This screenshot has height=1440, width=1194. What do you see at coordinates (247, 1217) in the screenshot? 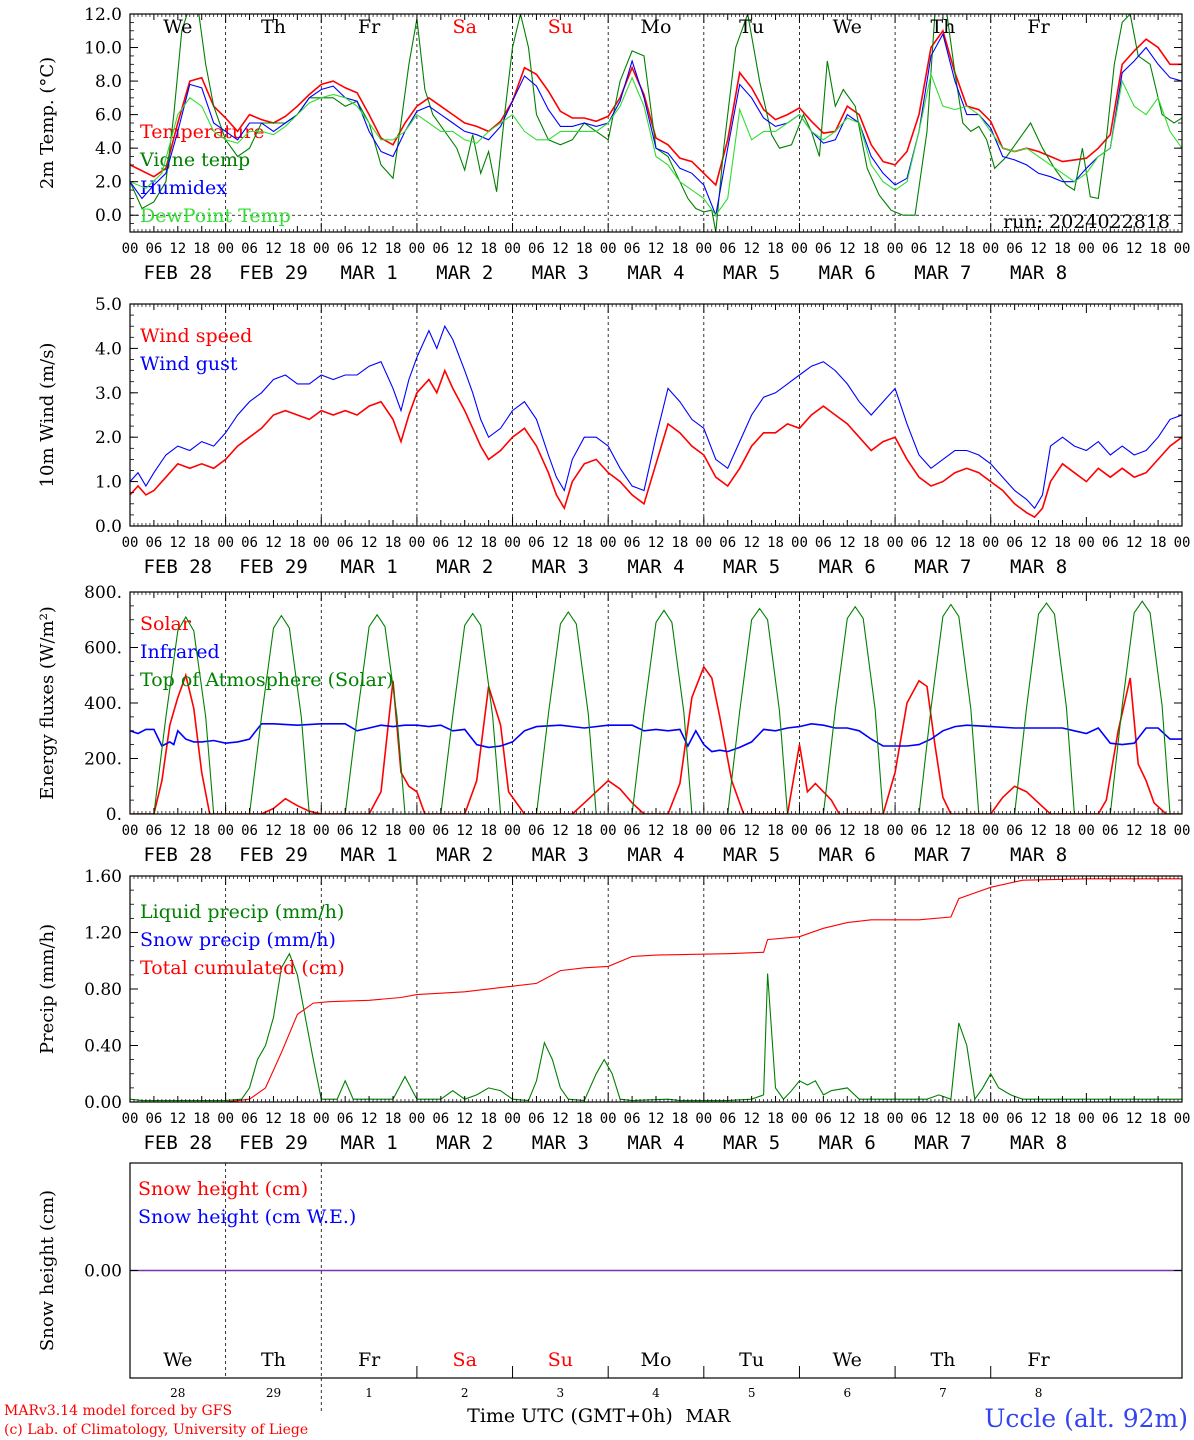
I see `legend-snow-height-cm-w-e-: Snow height (cm W.E.)` at bounding box center [247, 1217].